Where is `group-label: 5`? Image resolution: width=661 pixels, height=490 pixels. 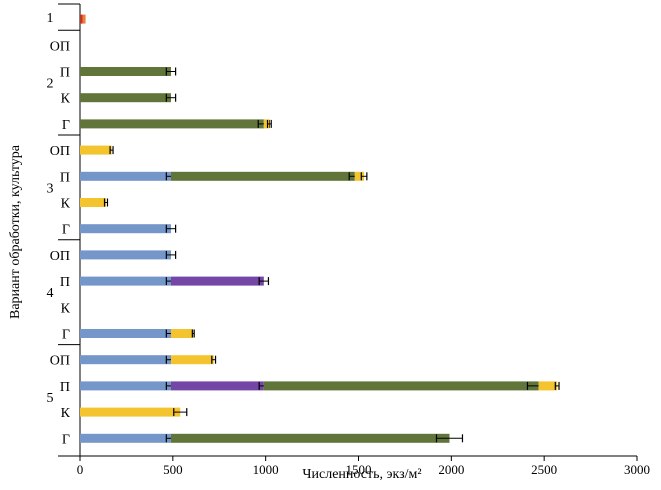 group-label: 5 is located at coordinates (50, 398).